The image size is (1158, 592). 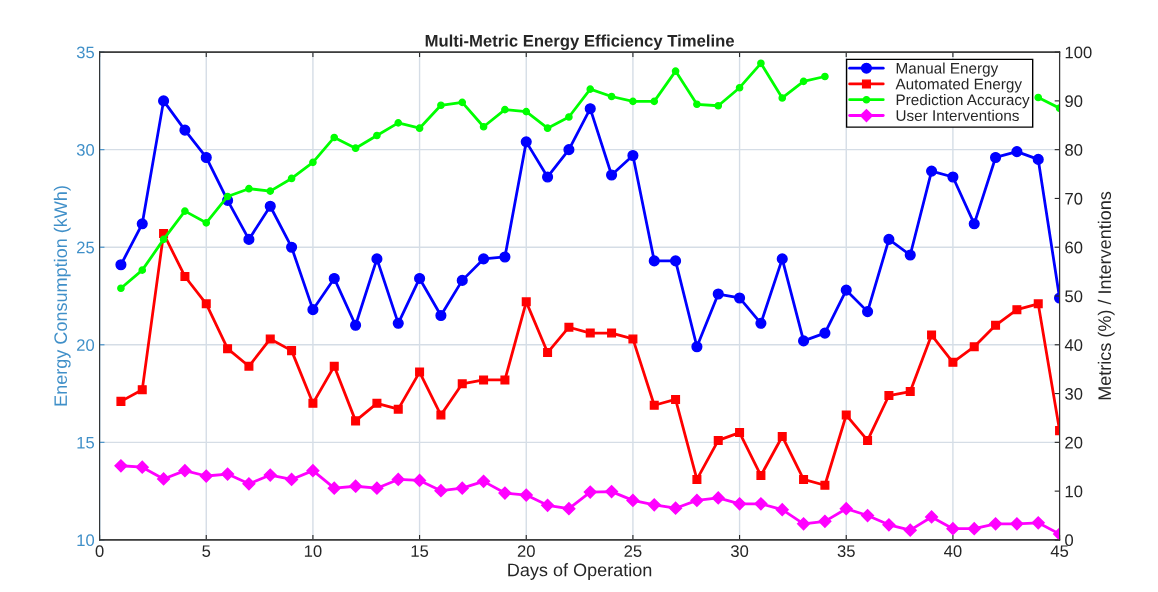 What do you see at coordinates (1074, 442) in the screenshot?
I see `y2-tick-label: 20` at bounding box center [1074, 442].